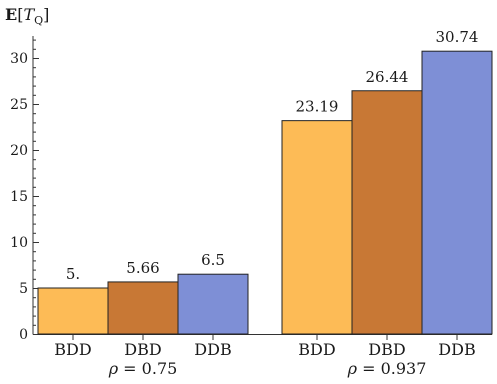  Describe the element at coordinates (20, 14) in the screenshot. I see `y-axis-label-open: [` at that location.